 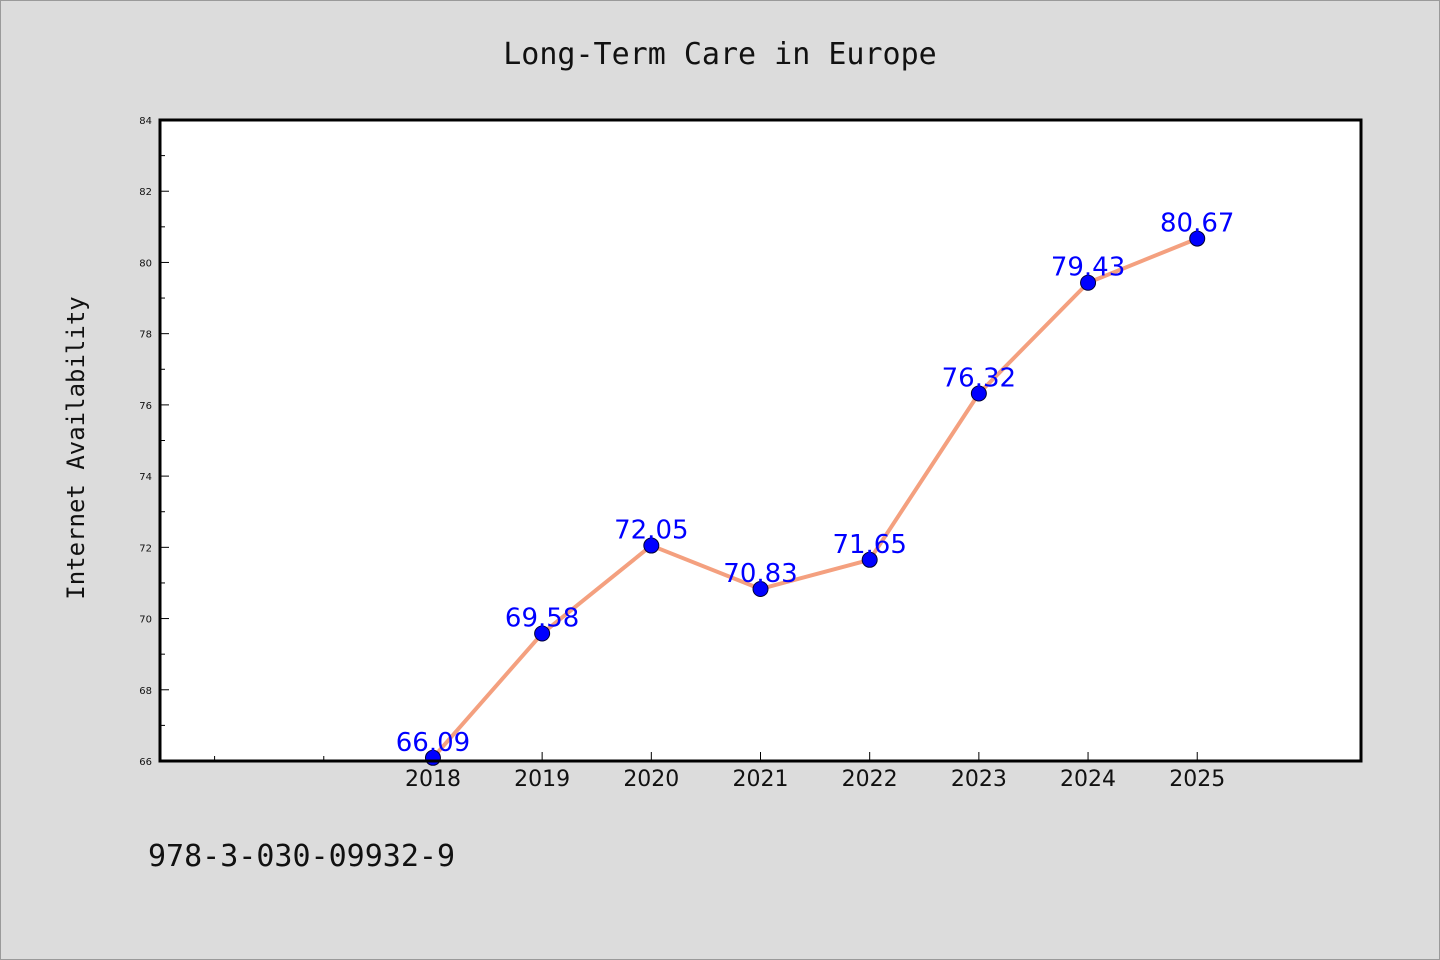 I want to click on data-label: 66.09, so click(x=433, y=743).